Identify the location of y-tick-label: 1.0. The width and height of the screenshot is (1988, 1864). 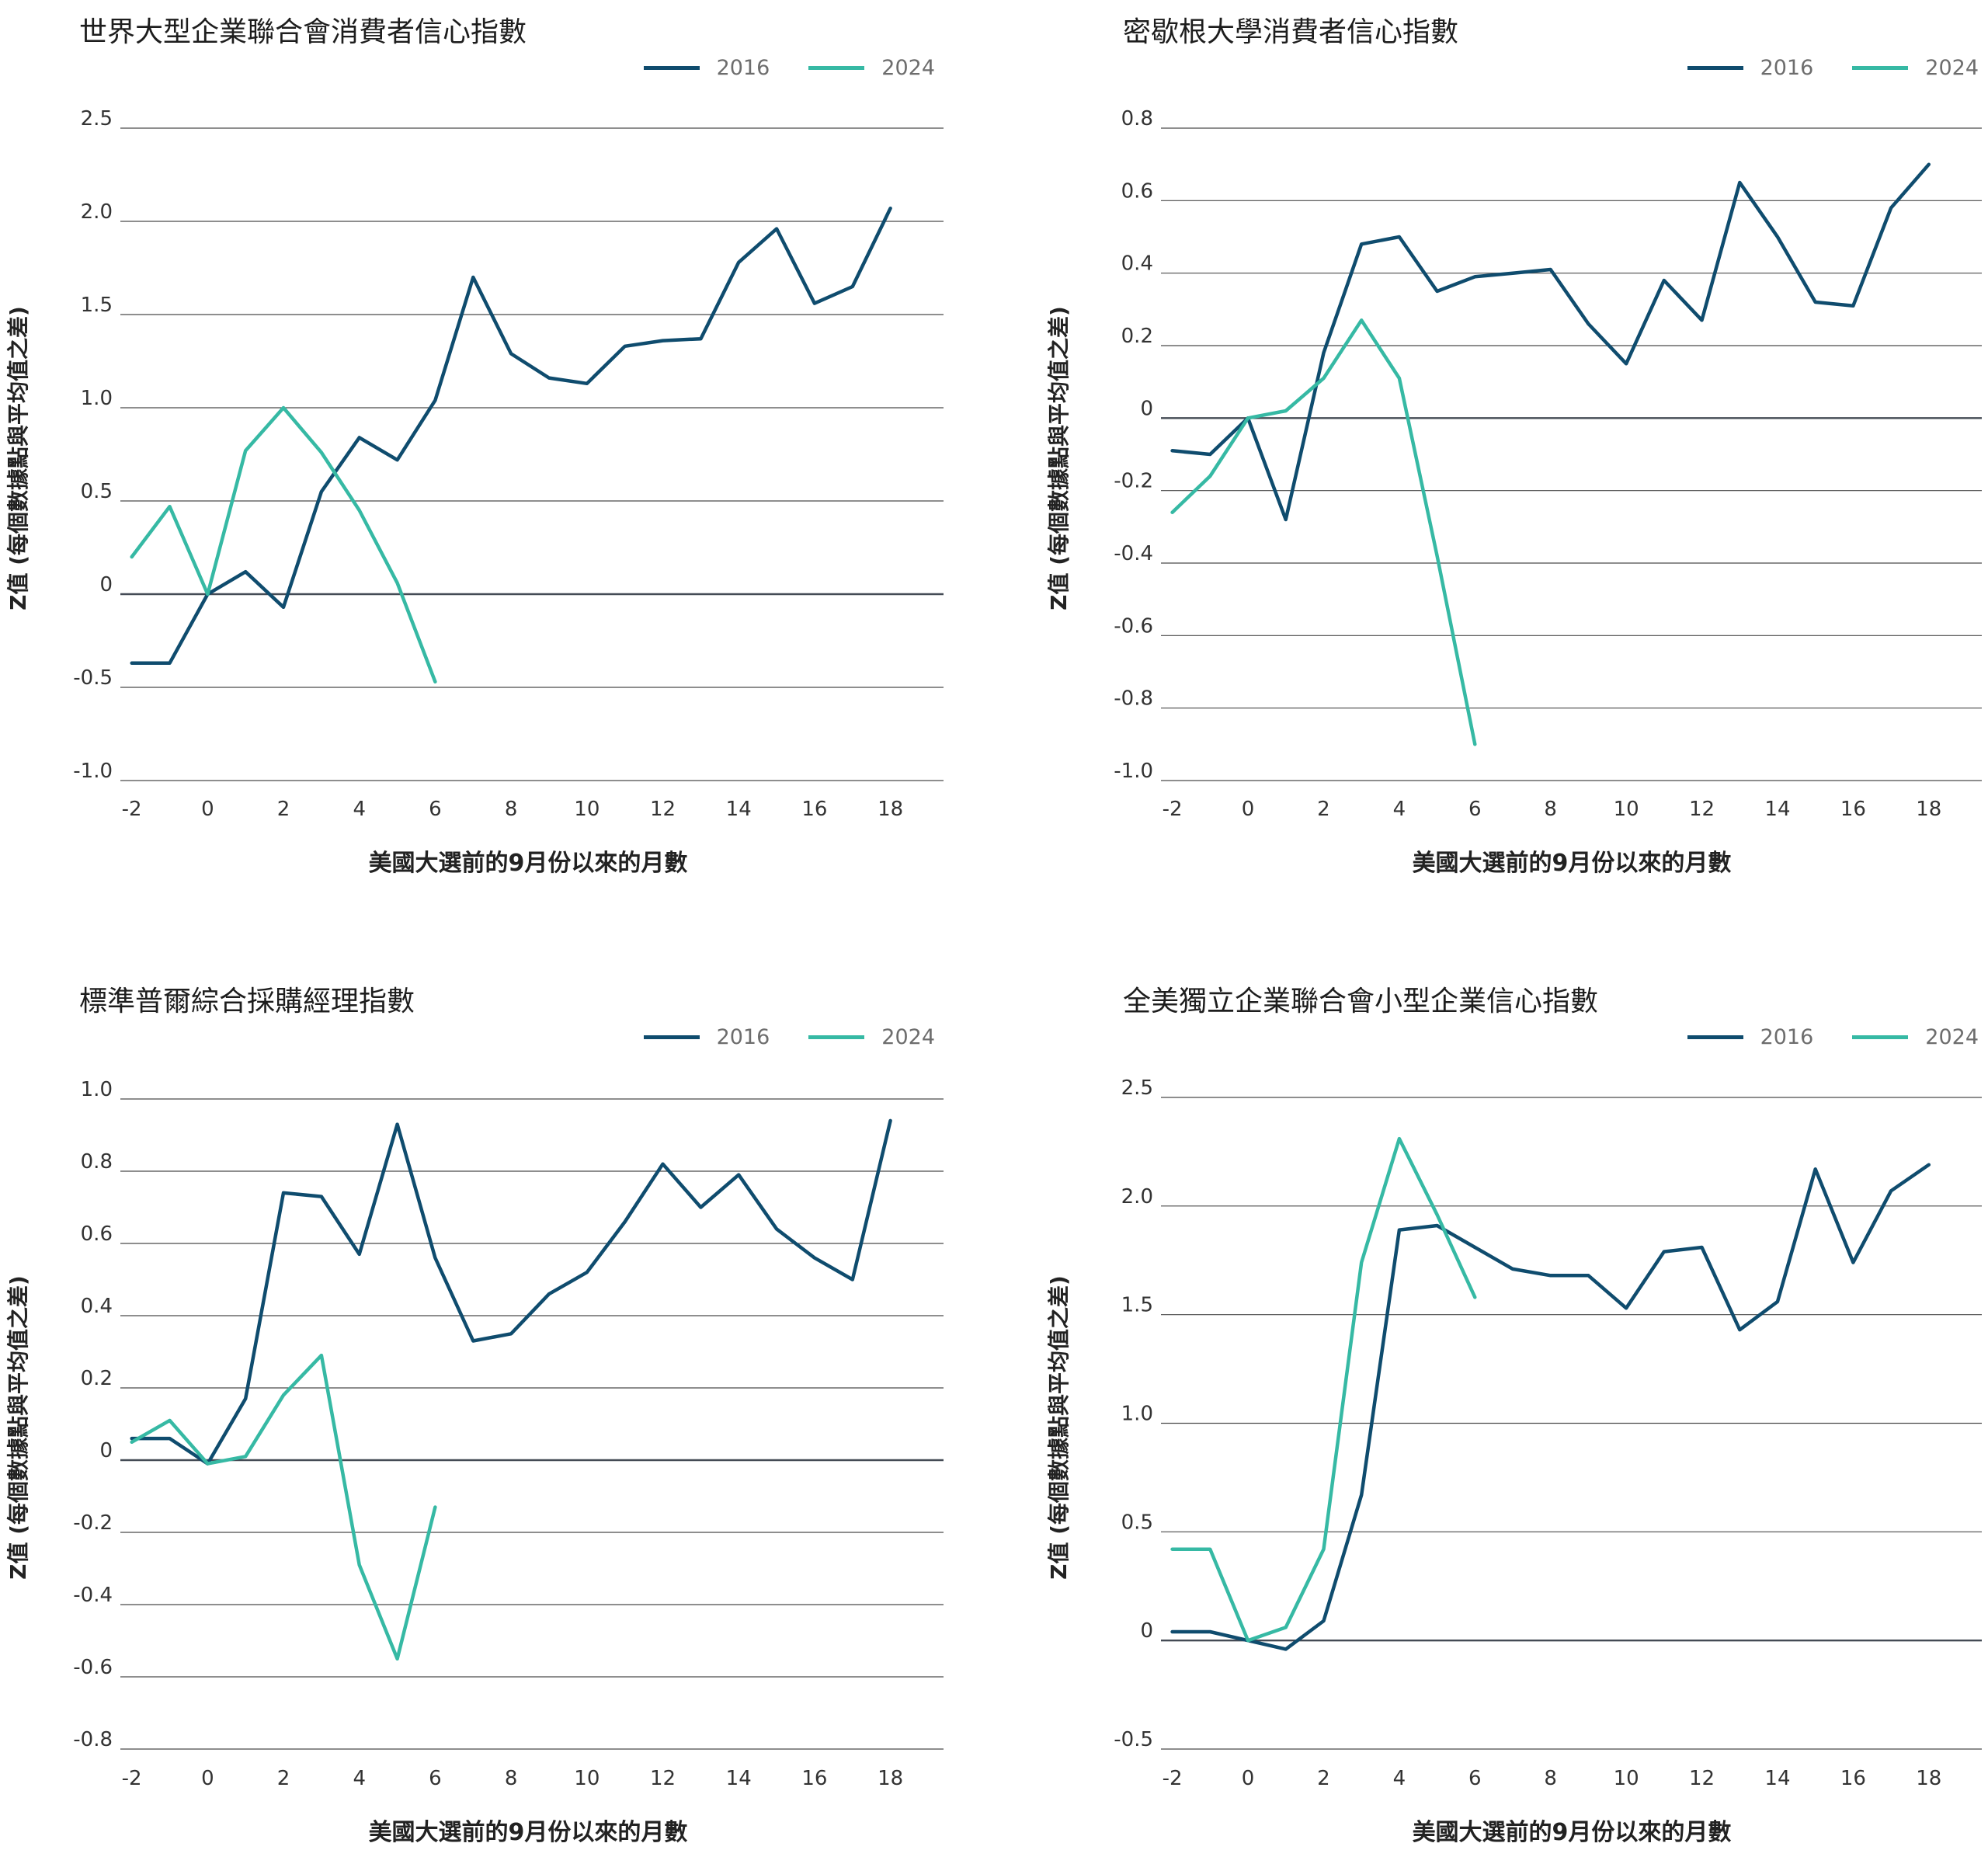
(97, 398).